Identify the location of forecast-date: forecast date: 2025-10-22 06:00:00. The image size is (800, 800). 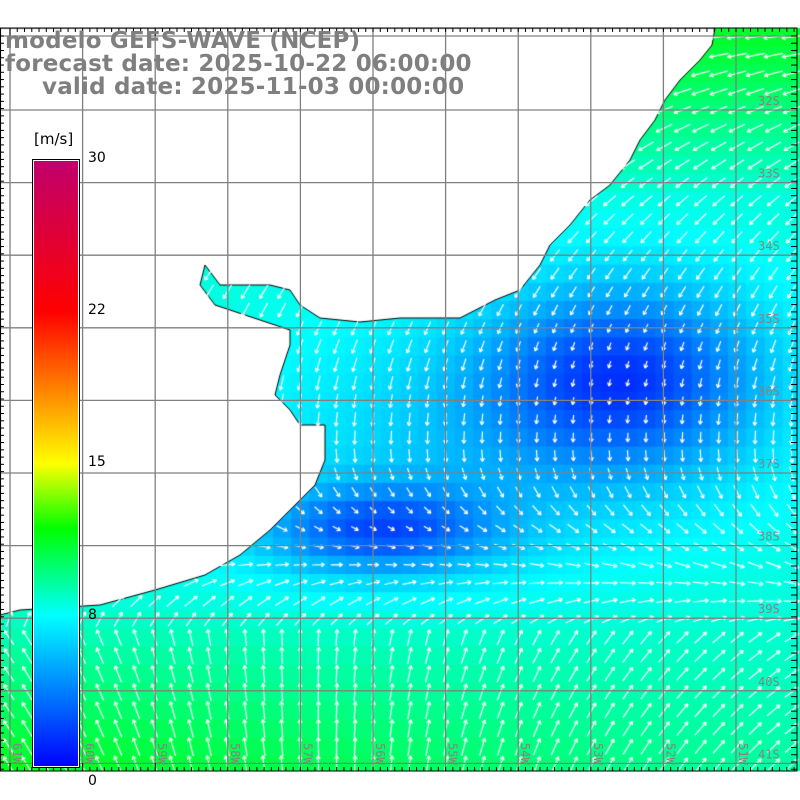
(238, 64).